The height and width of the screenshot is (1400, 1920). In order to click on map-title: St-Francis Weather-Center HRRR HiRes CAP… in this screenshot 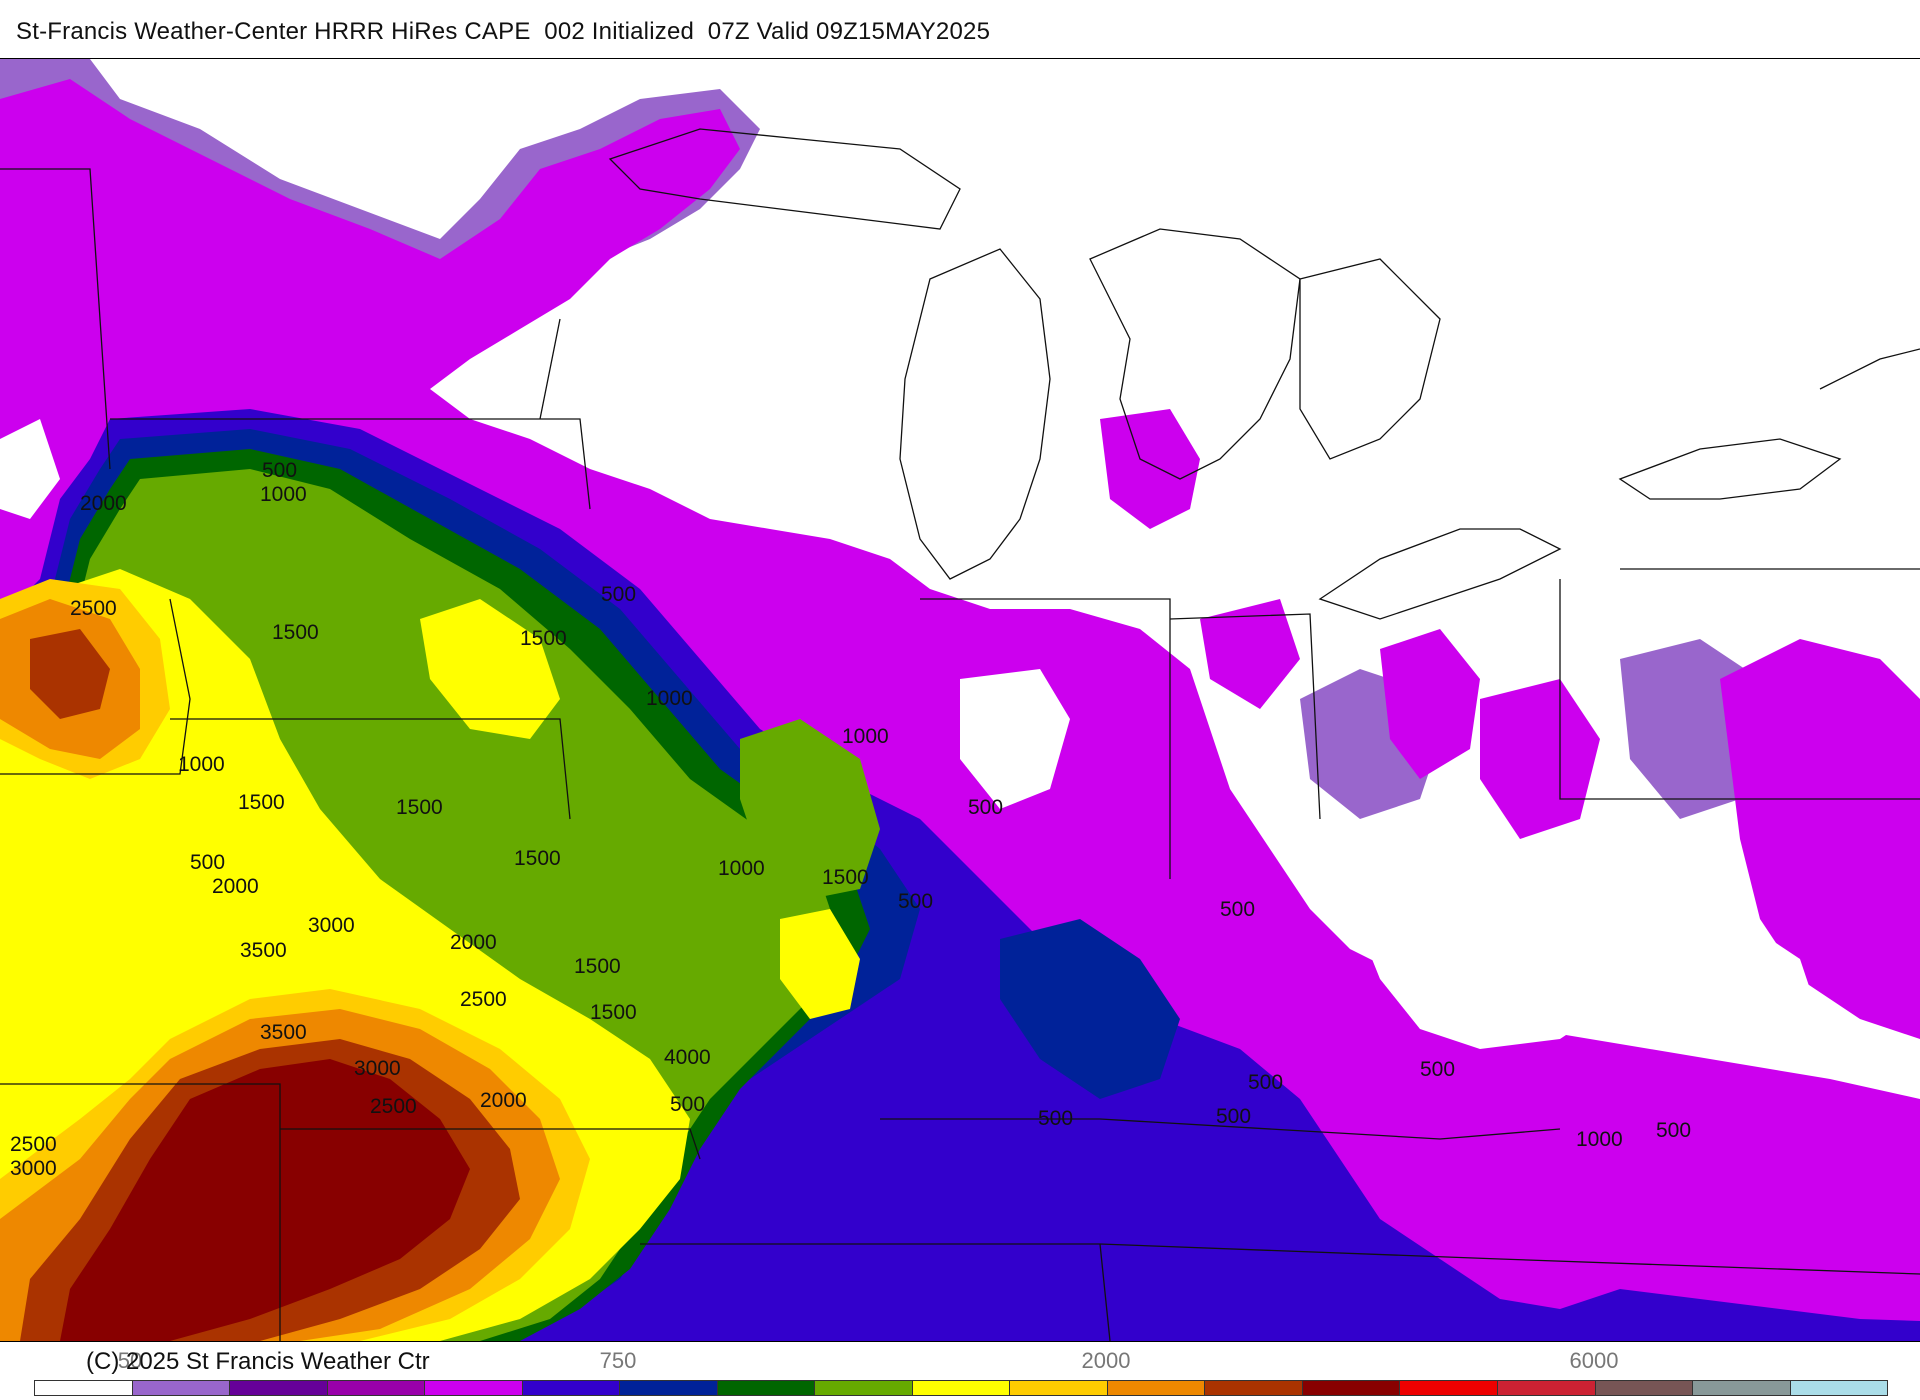, I will do `click(503, 31)`.